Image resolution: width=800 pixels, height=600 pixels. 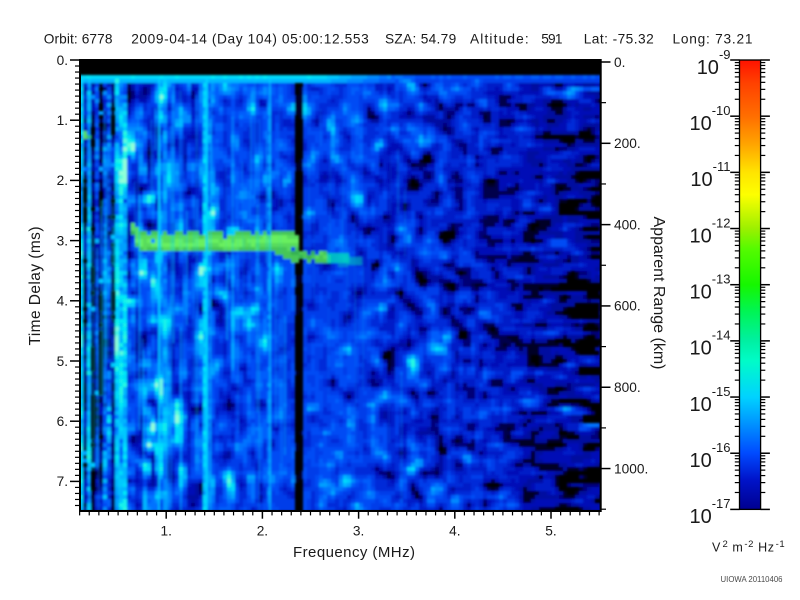 I want to click on svg-text: 10-9, so click(x=714, y=63).